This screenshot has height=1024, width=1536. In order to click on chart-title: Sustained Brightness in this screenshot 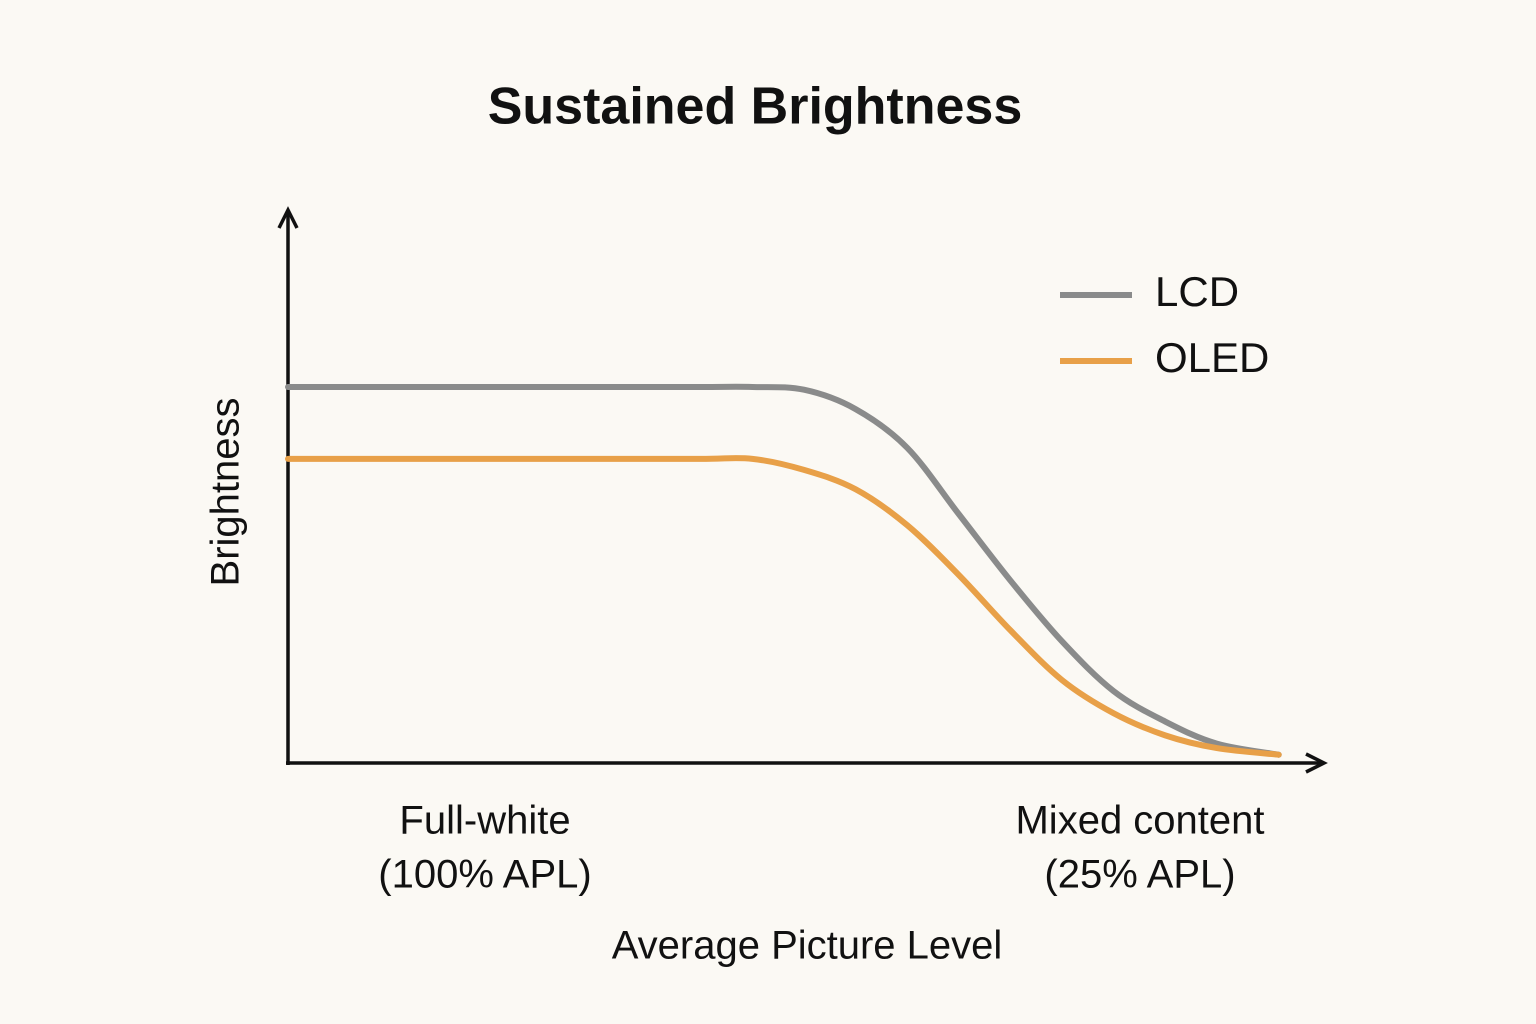, I will do `click(755, 107)`.